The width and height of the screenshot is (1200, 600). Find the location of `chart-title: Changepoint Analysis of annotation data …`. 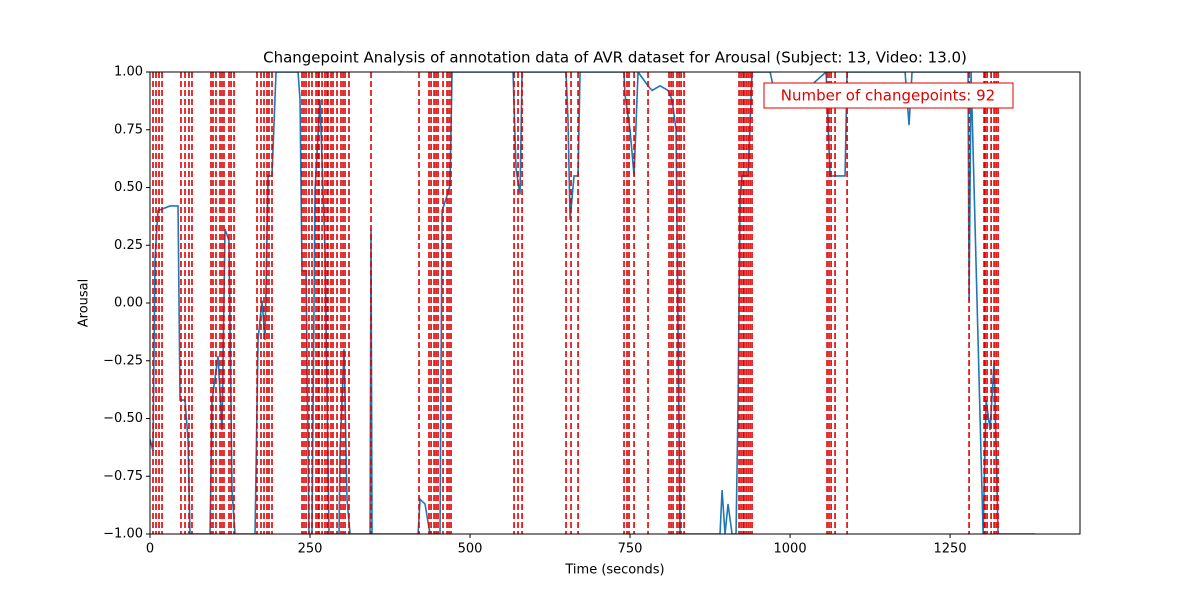

chart-title: Changepoint Analysis of annotation data … is located at coordinates (615, 58).